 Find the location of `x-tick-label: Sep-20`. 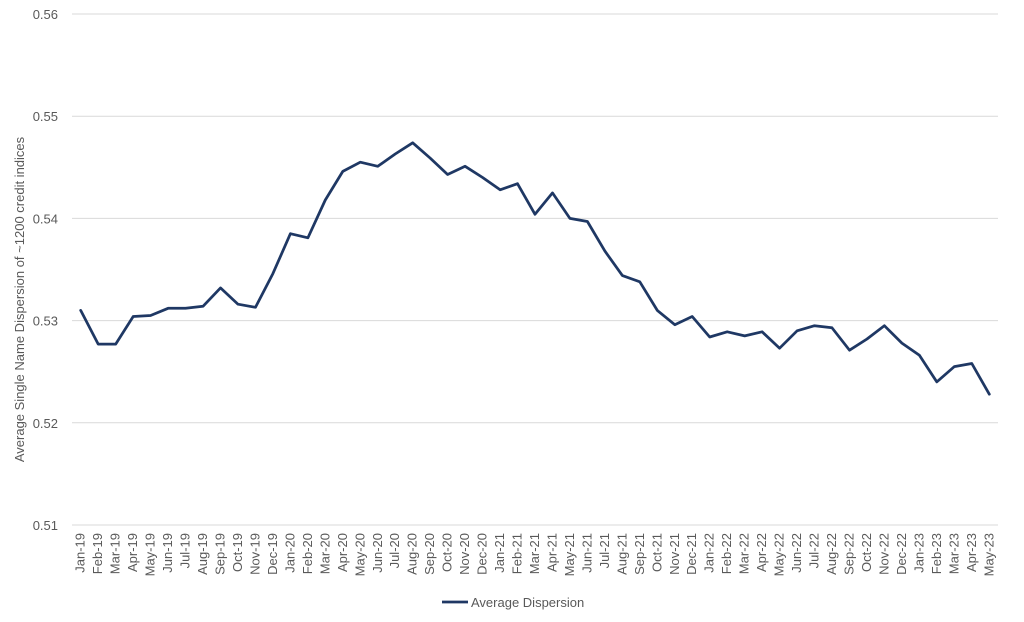

x-tick-label: Sep-20 is located at coordinates (429, 554).